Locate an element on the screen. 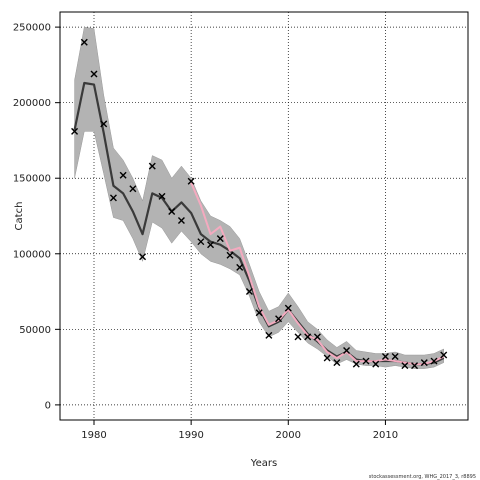  y-tick-label: 150000 is located at coordinates (32, 179).